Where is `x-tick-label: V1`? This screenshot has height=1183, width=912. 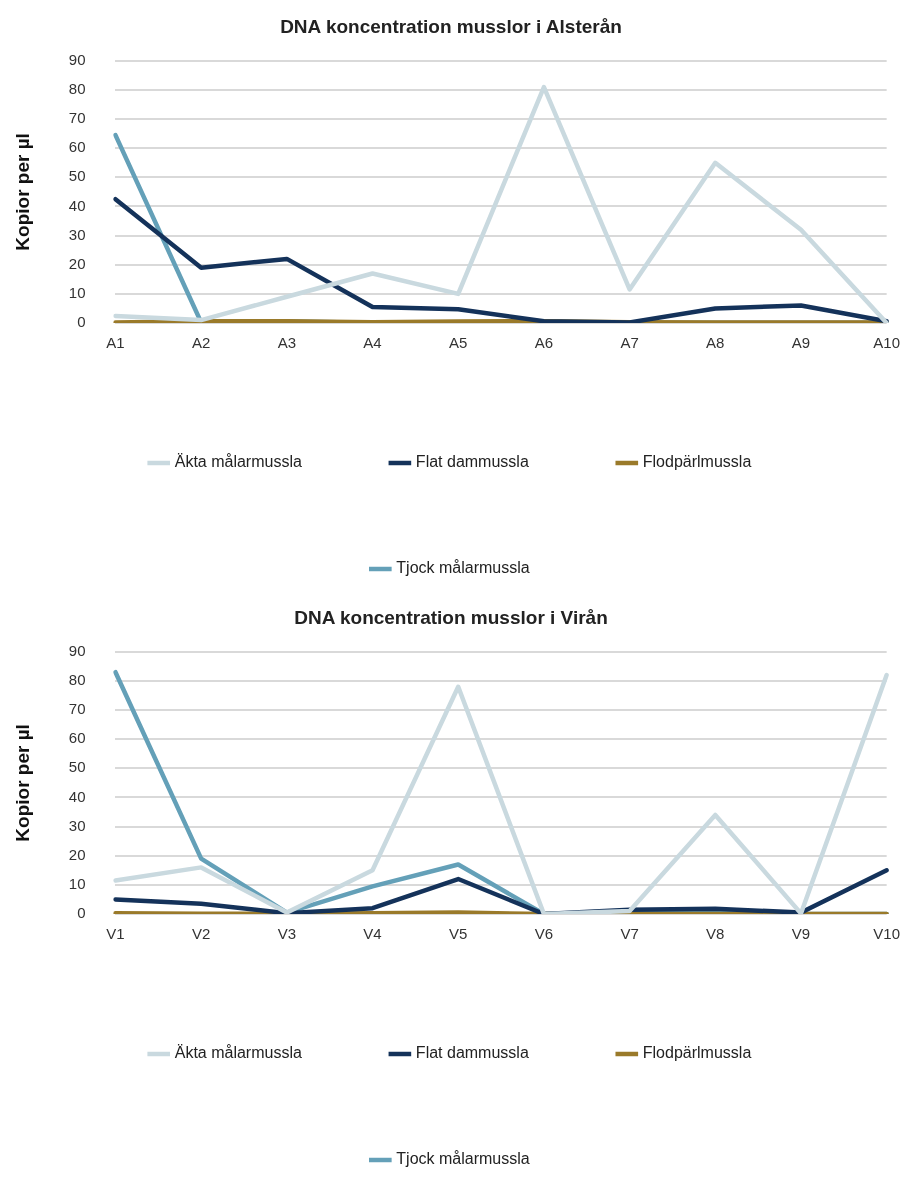
x-tick-label: V1 is located at coordinates (115, 934).